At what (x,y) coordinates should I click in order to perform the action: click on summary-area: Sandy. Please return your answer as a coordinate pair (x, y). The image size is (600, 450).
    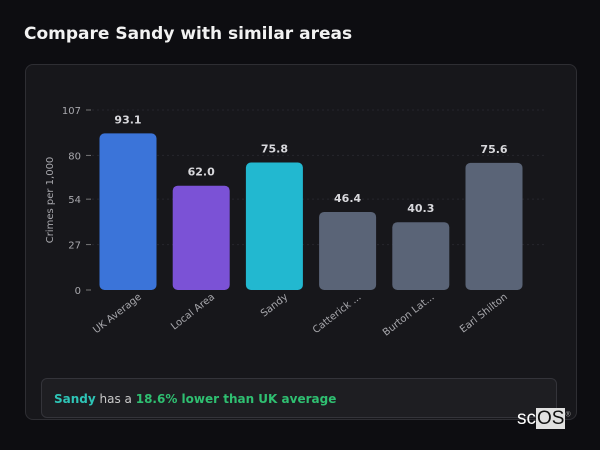
    Looking at the image, I should click on (75, 399).